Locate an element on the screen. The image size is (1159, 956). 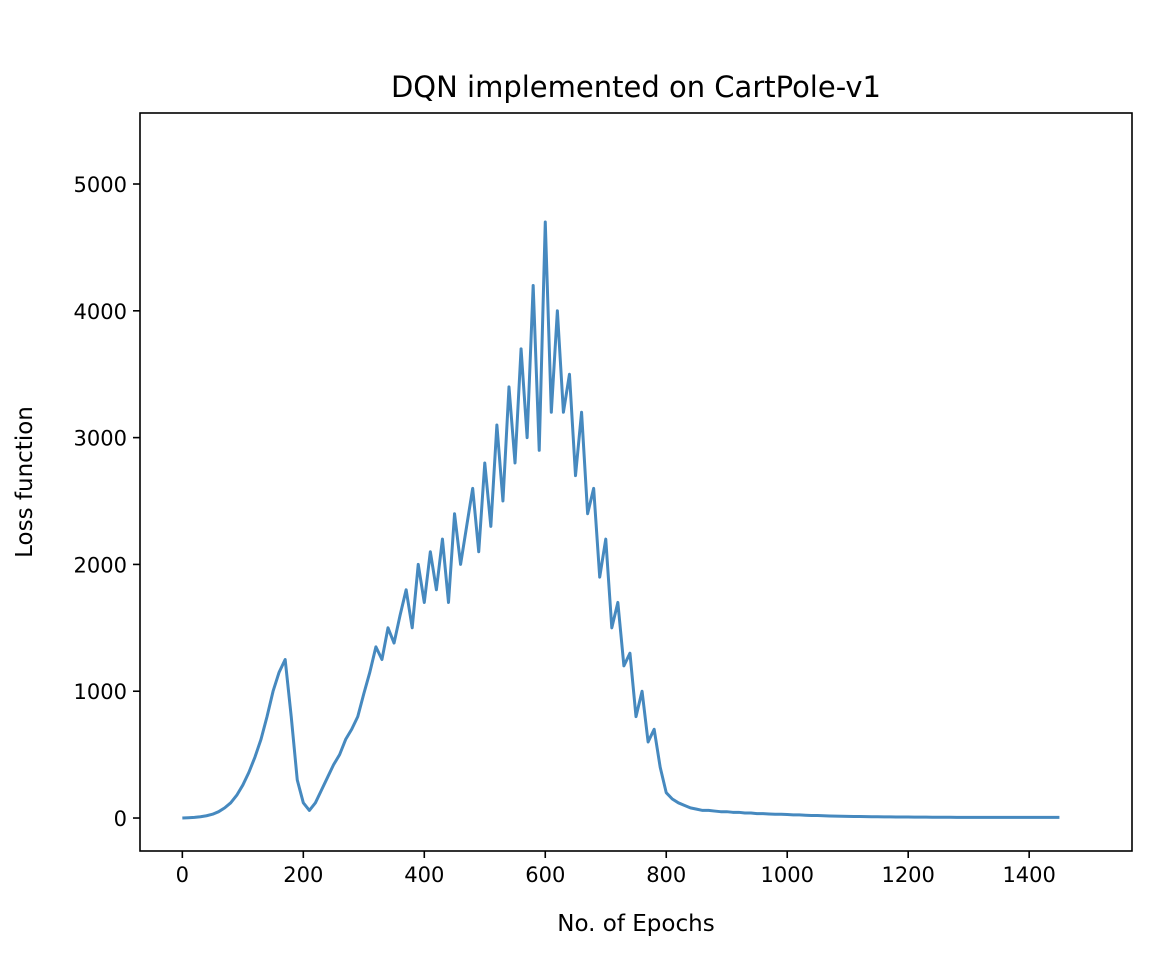
y-axis-label: Loss function is located at coordinates (25, 482).